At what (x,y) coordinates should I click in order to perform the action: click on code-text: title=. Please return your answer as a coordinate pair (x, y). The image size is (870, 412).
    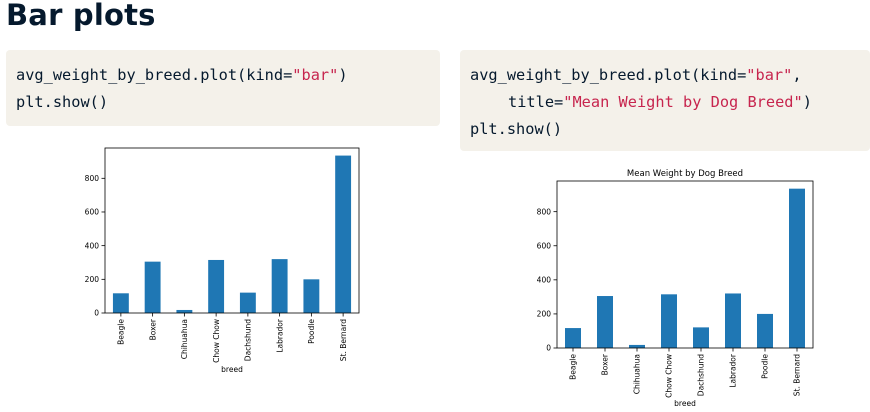
    Looking at the image, I should click on (536, 102).